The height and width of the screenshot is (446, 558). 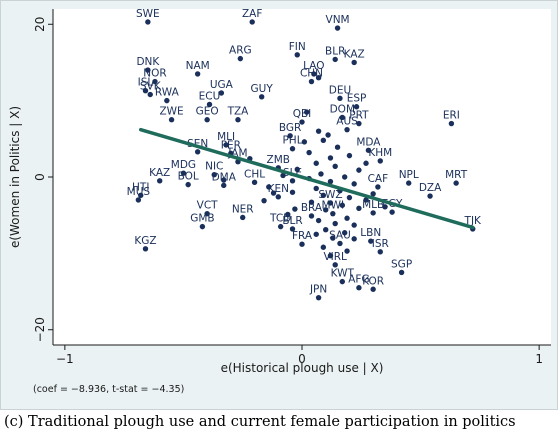 What do you see at coordinates (243, 209) in the screenshot?
I see `point-label: NER` at bounding box center [243, 209].